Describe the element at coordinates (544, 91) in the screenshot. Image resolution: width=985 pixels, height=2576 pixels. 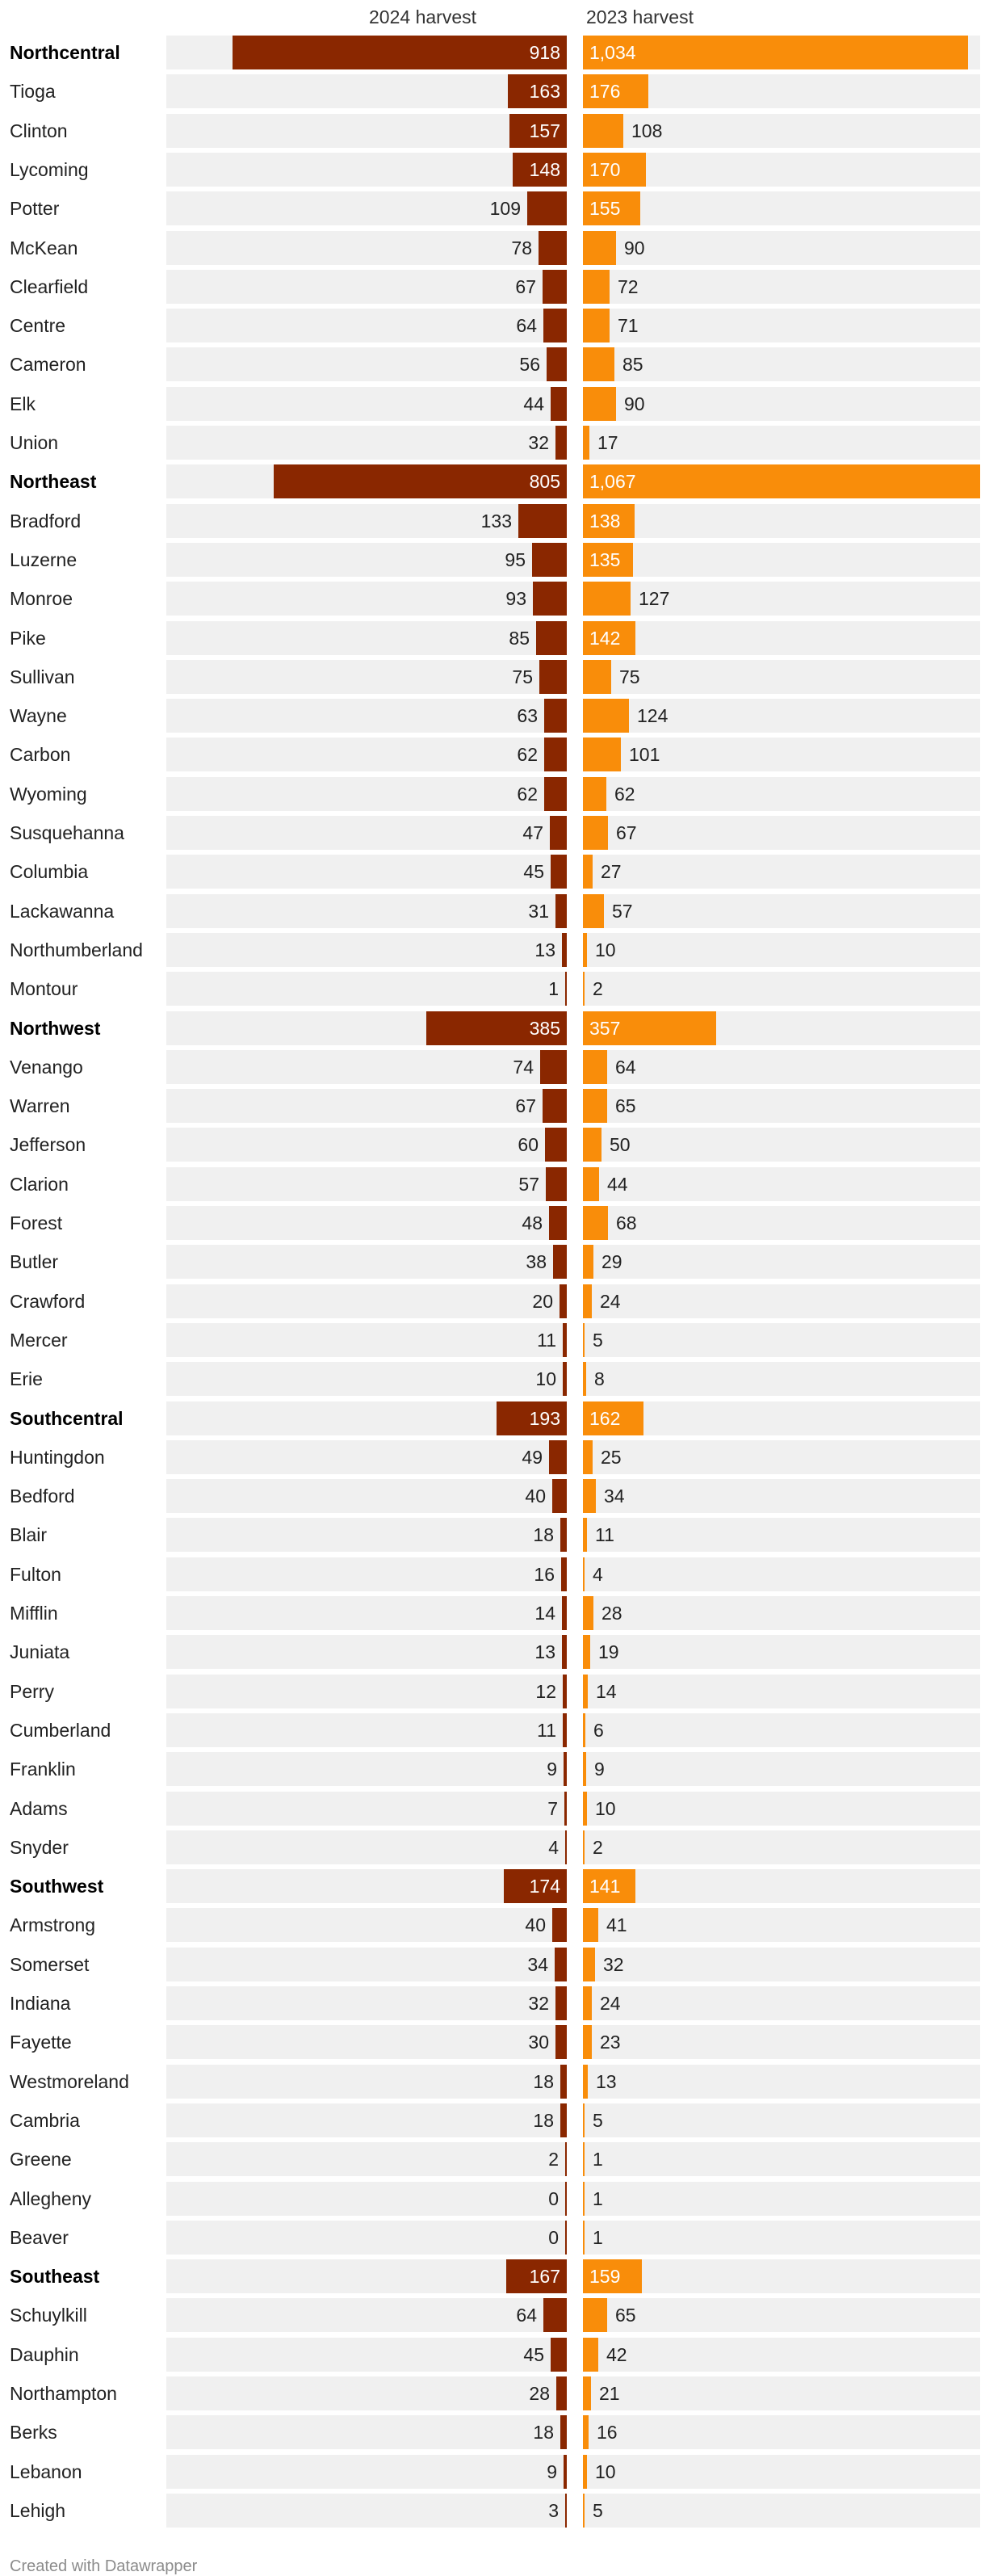
I see `value-label-2024: 163` at that location.